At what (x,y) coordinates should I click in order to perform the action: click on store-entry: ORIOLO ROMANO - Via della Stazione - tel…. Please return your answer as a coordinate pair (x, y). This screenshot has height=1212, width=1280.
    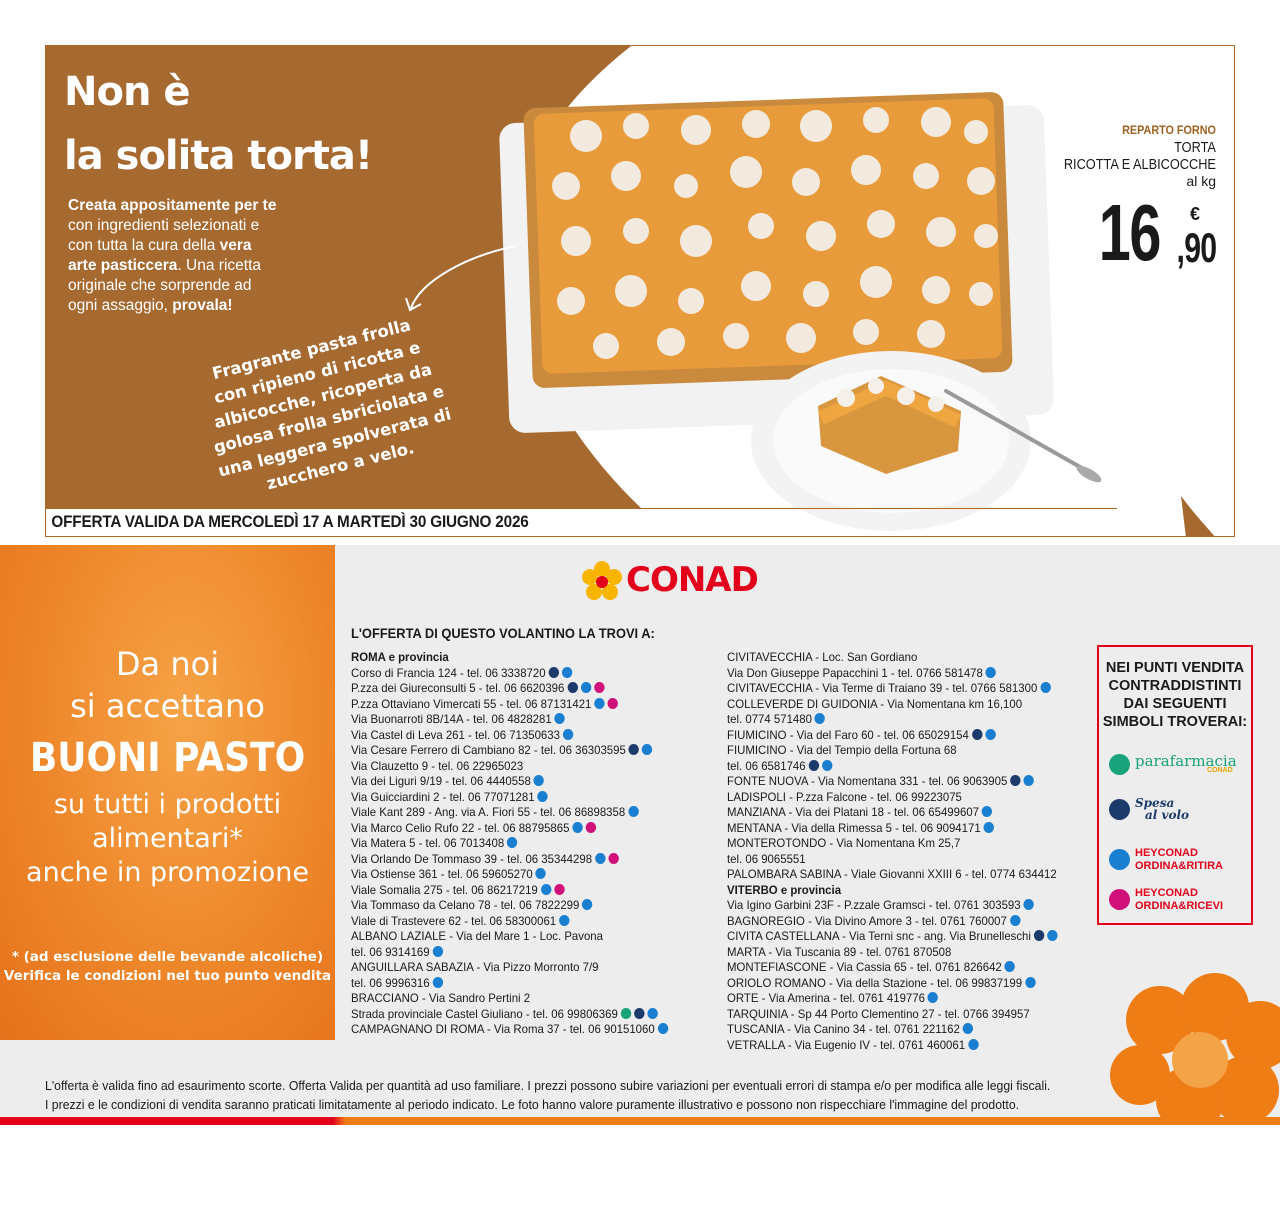
    Looking at the image, I should click on (892, 984).